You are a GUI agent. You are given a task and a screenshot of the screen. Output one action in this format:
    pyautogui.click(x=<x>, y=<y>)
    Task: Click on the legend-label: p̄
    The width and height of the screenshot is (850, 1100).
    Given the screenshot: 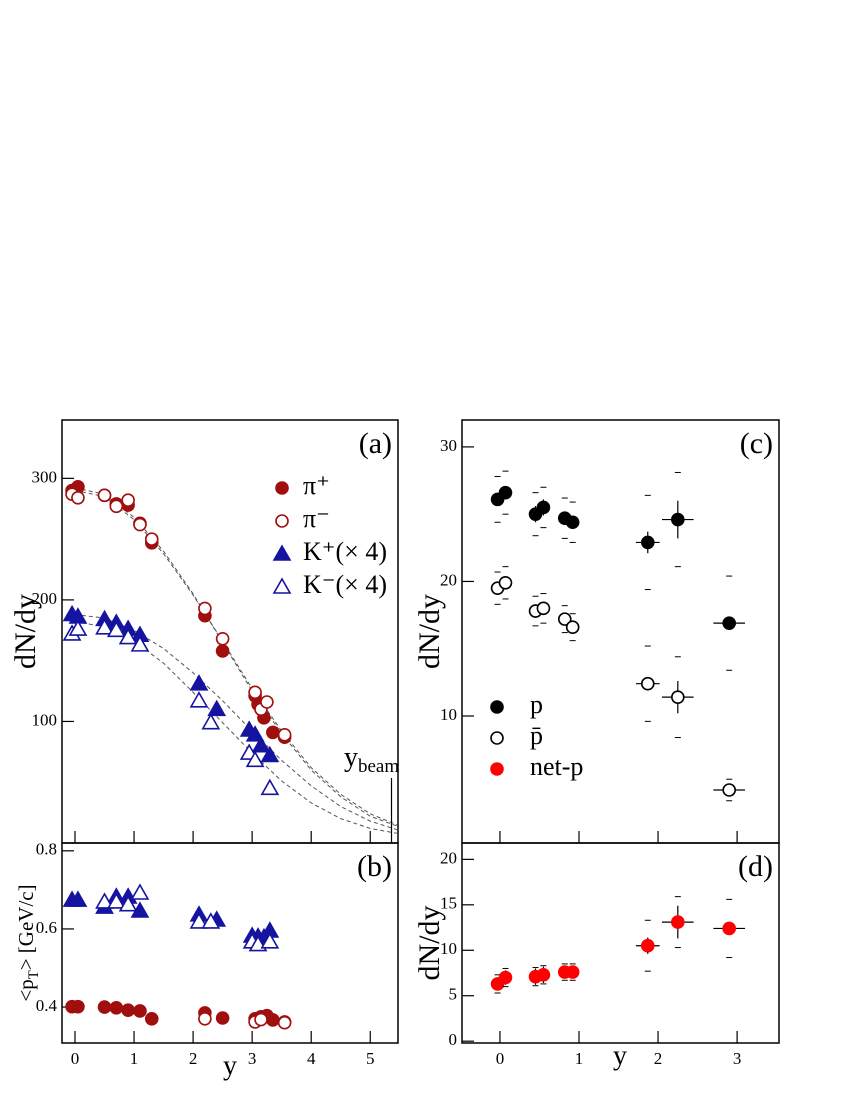 What is the action you would take?
    pyautogui.click(x=536, y=735)
    